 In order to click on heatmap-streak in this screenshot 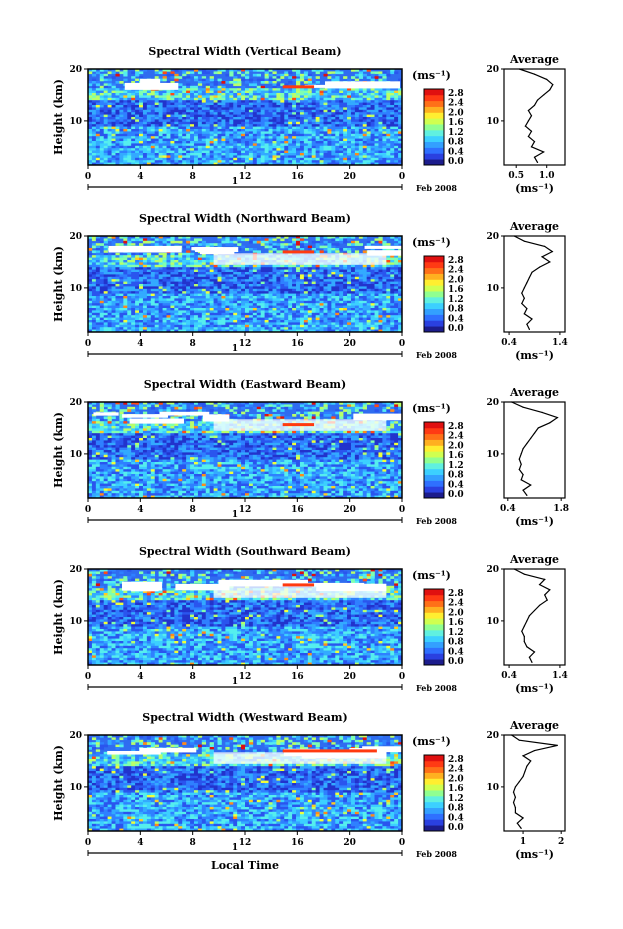, I will do `click(329, 751)`.